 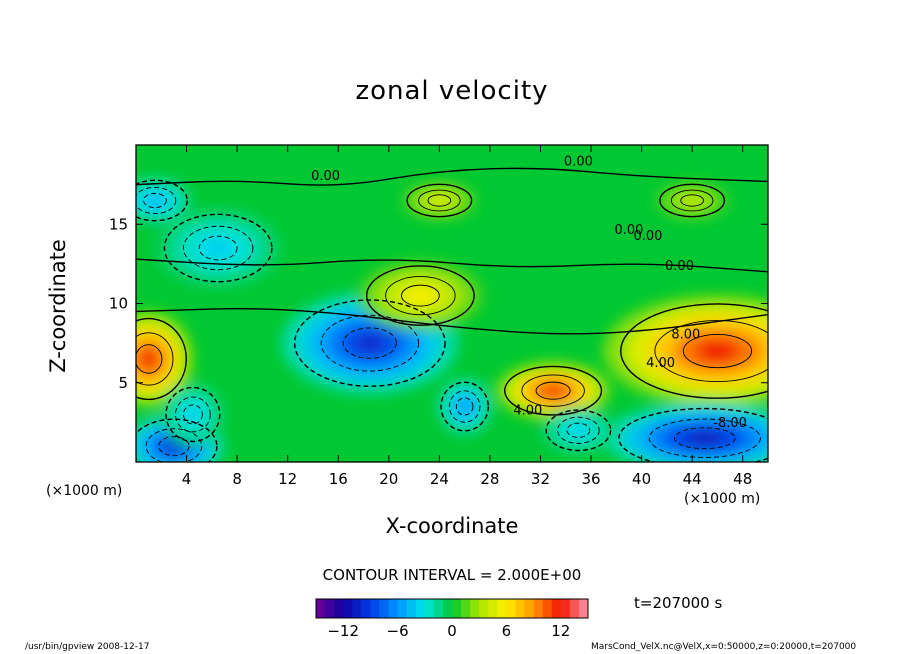 What do you see at coordinates (287, 479) in the screenshot?
I see `x-tick-label-2: 12` at bounding box center [287, 479].